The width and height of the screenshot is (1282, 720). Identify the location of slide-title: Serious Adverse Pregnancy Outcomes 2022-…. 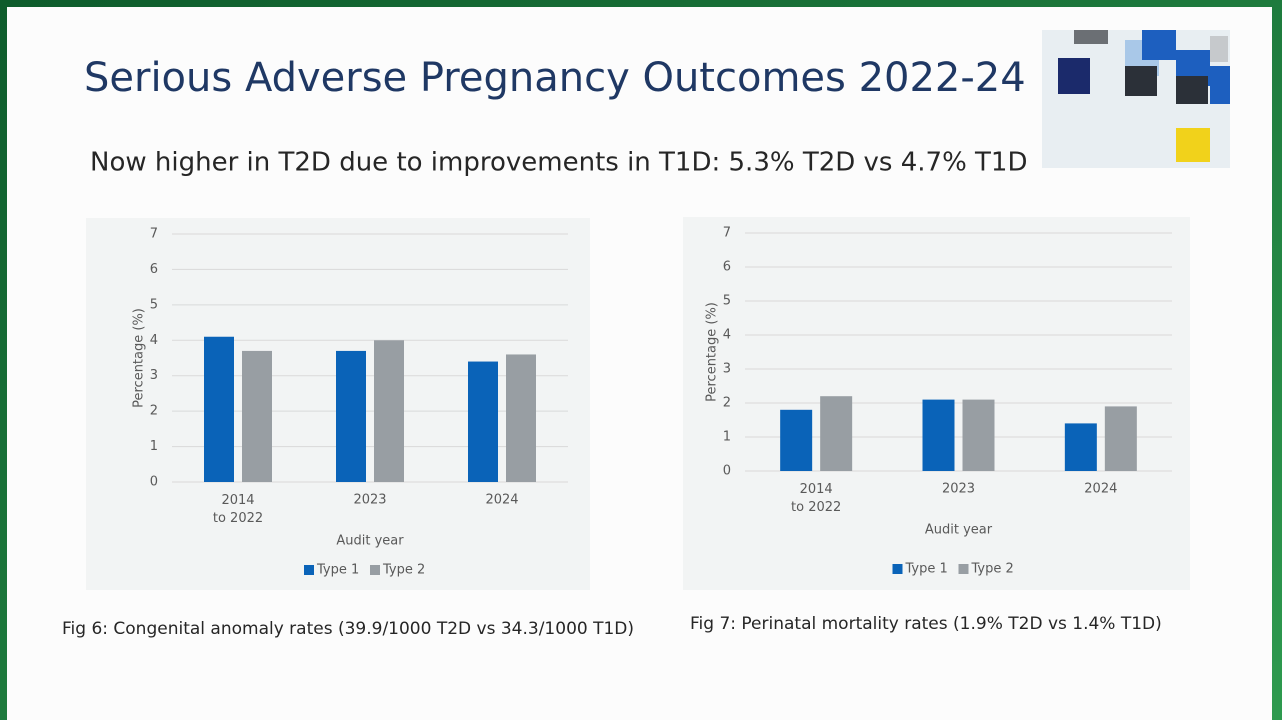
(555, 78).